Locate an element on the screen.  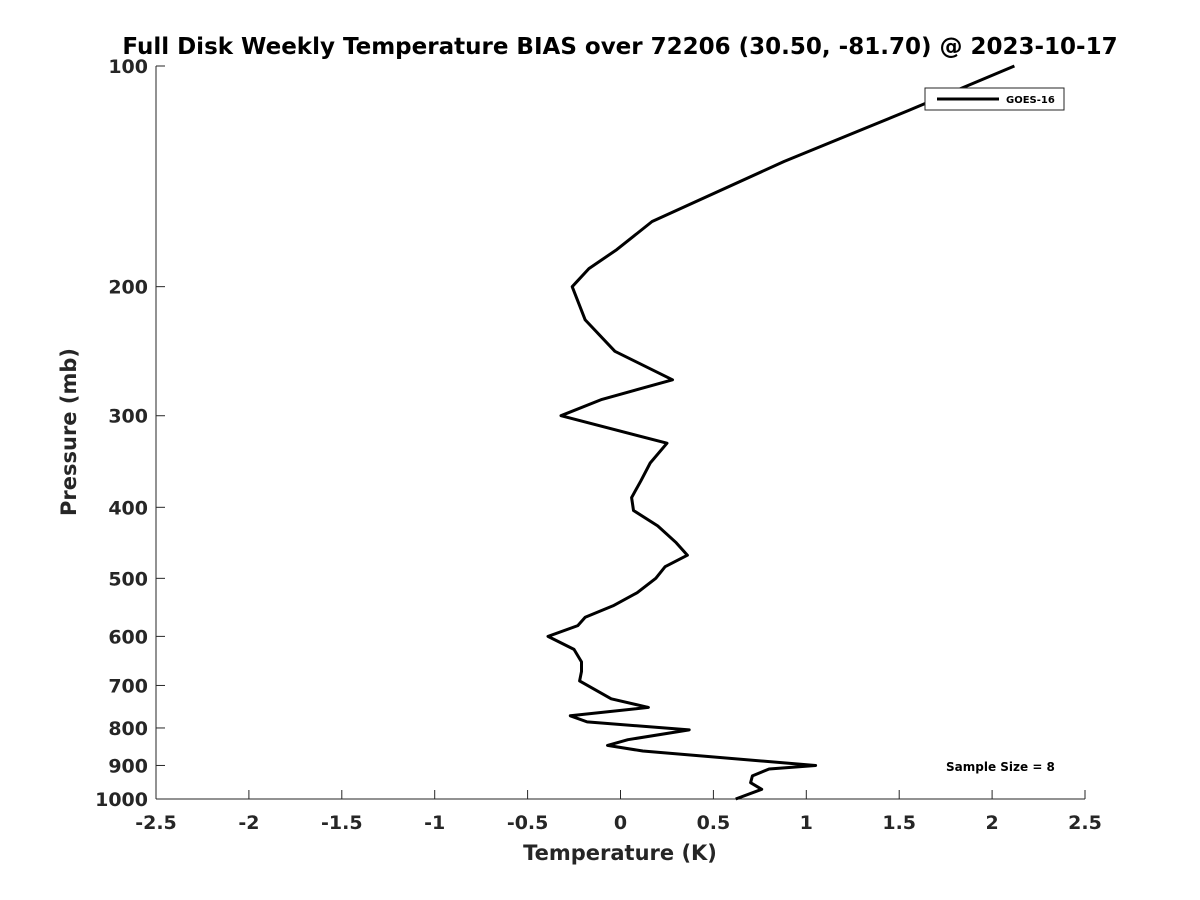
y-axis-ticks: 100 200 300 400 500 600 700 800 900 1000 is located at coordinates (130, 433).